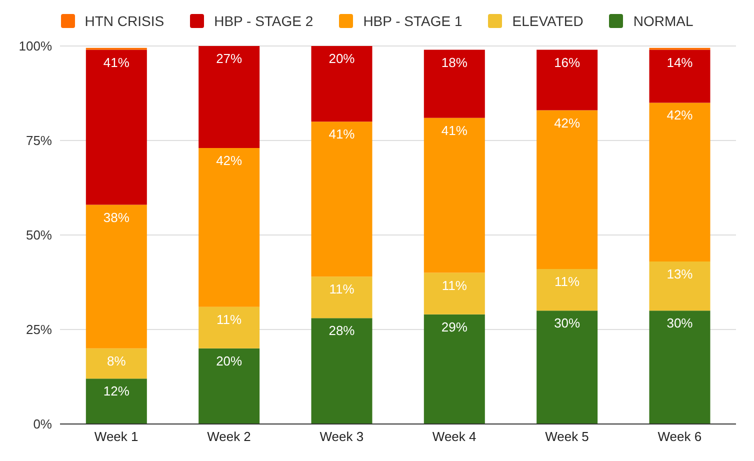 This screenshot has width=754, height=461. I want to click on data-label: 18%, so click(454, 62).